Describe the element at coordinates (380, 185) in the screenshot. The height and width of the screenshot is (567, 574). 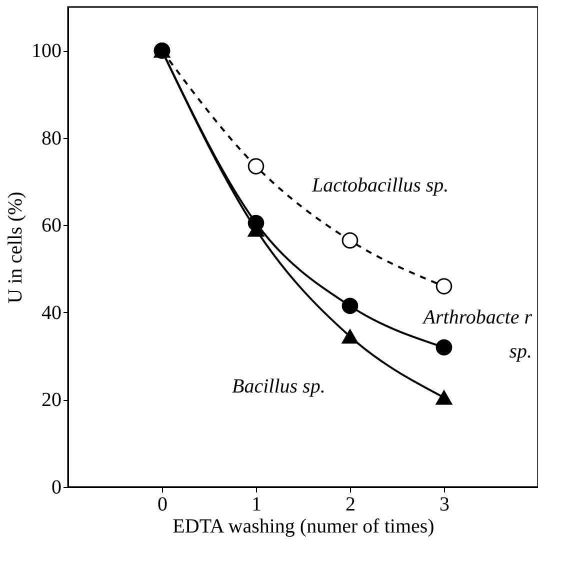
I see `series-label: Lactobacillus sp.` at that location.